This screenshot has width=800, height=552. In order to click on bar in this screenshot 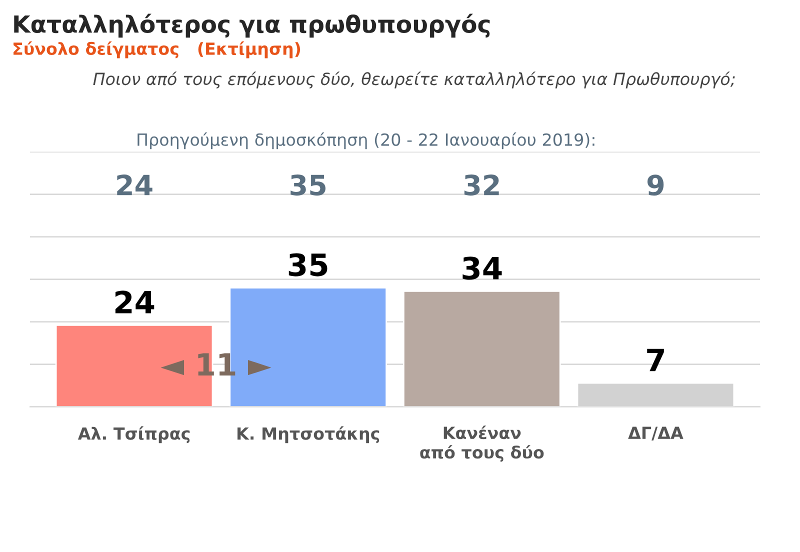, I will do `click(481, 348)`.